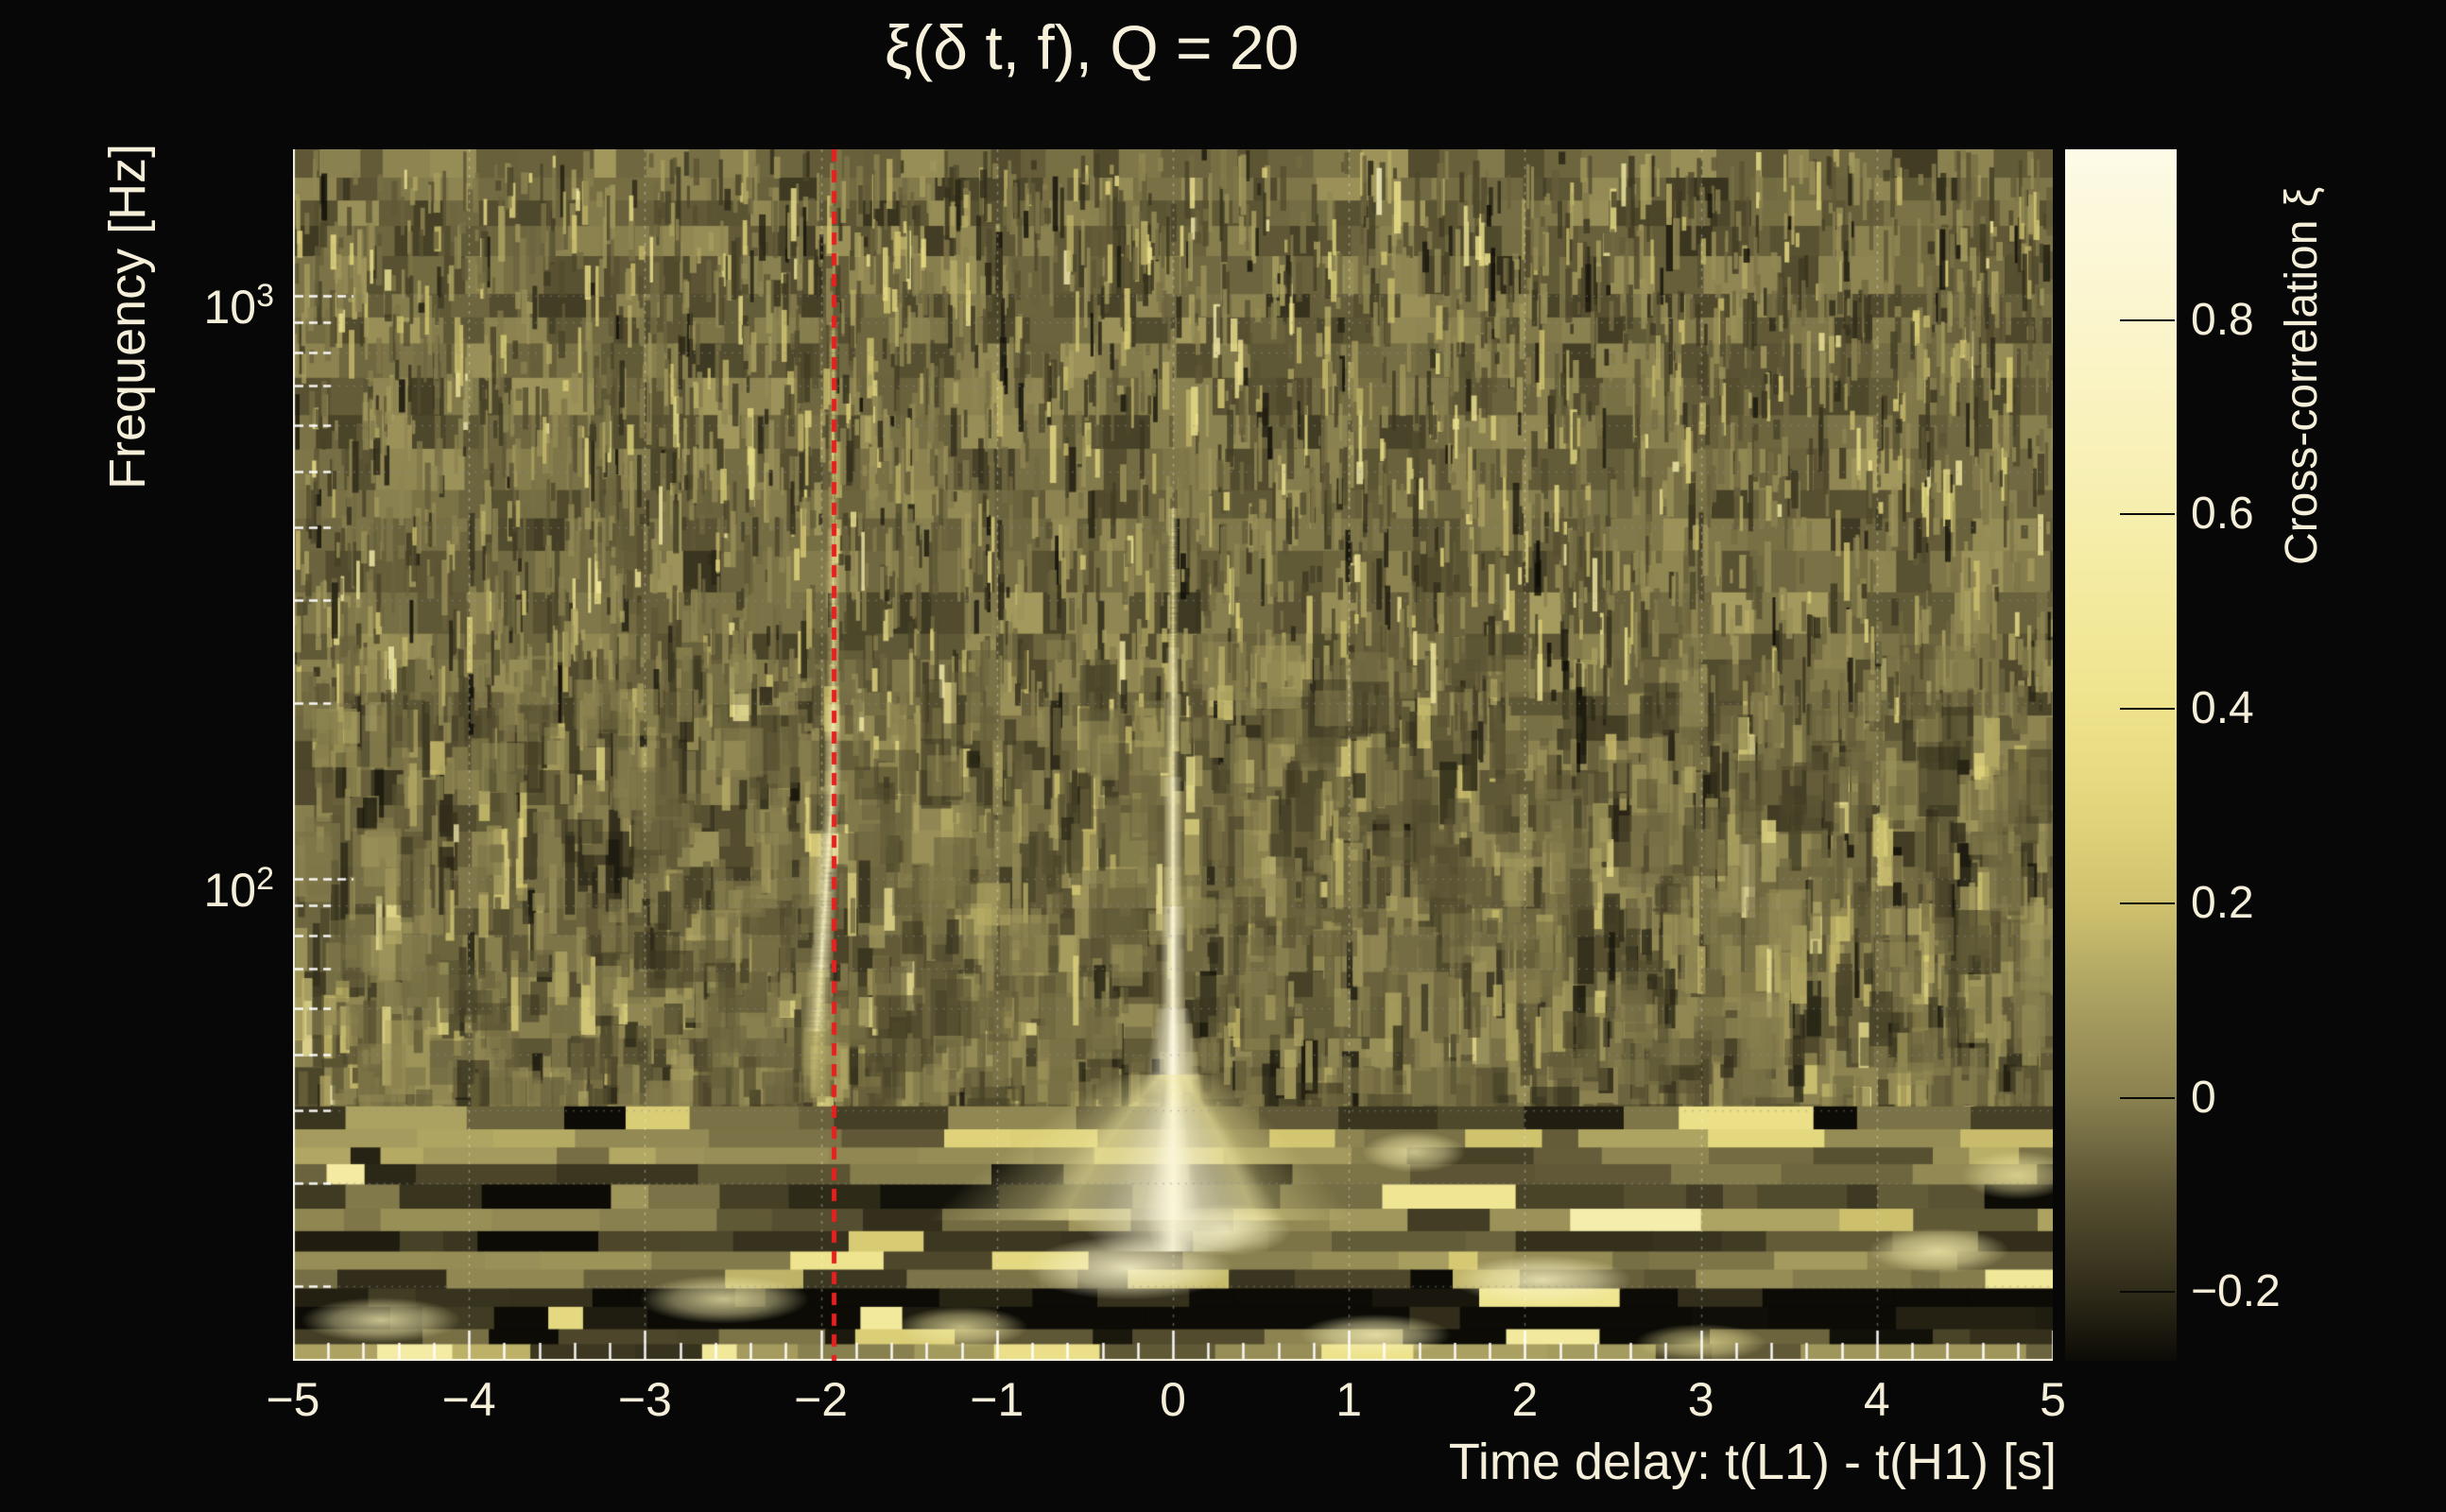 The image size is (2446, 1512). Describe the element at coordinates (1700, 1399) in the screenshot. I see `x-tick-label: 3` at that location.